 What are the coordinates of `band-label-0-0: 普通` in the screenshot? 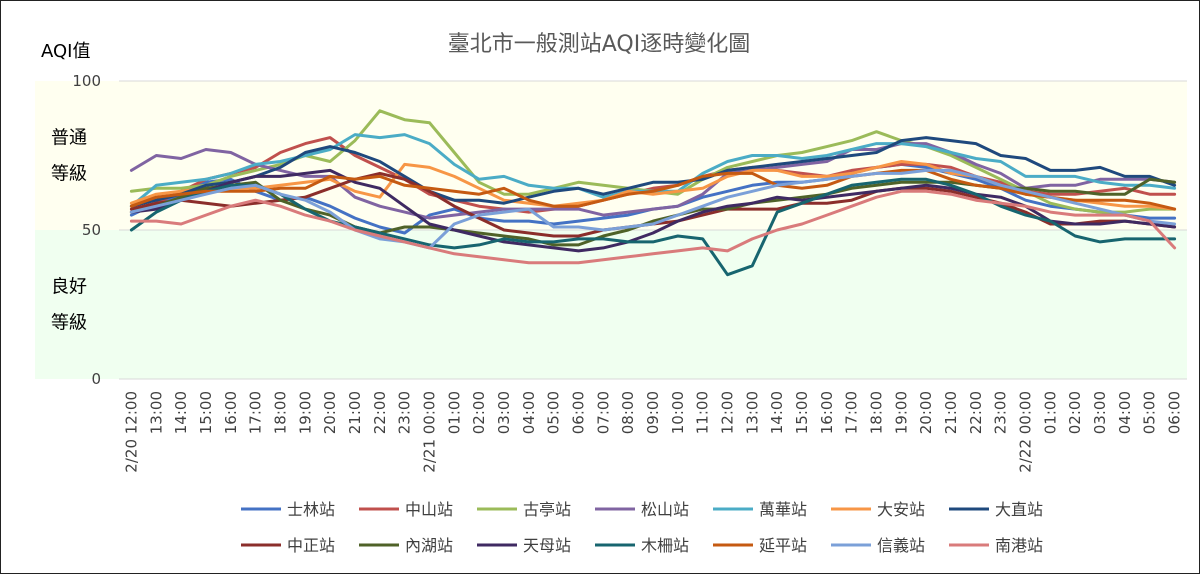 It's located at (69, 138).